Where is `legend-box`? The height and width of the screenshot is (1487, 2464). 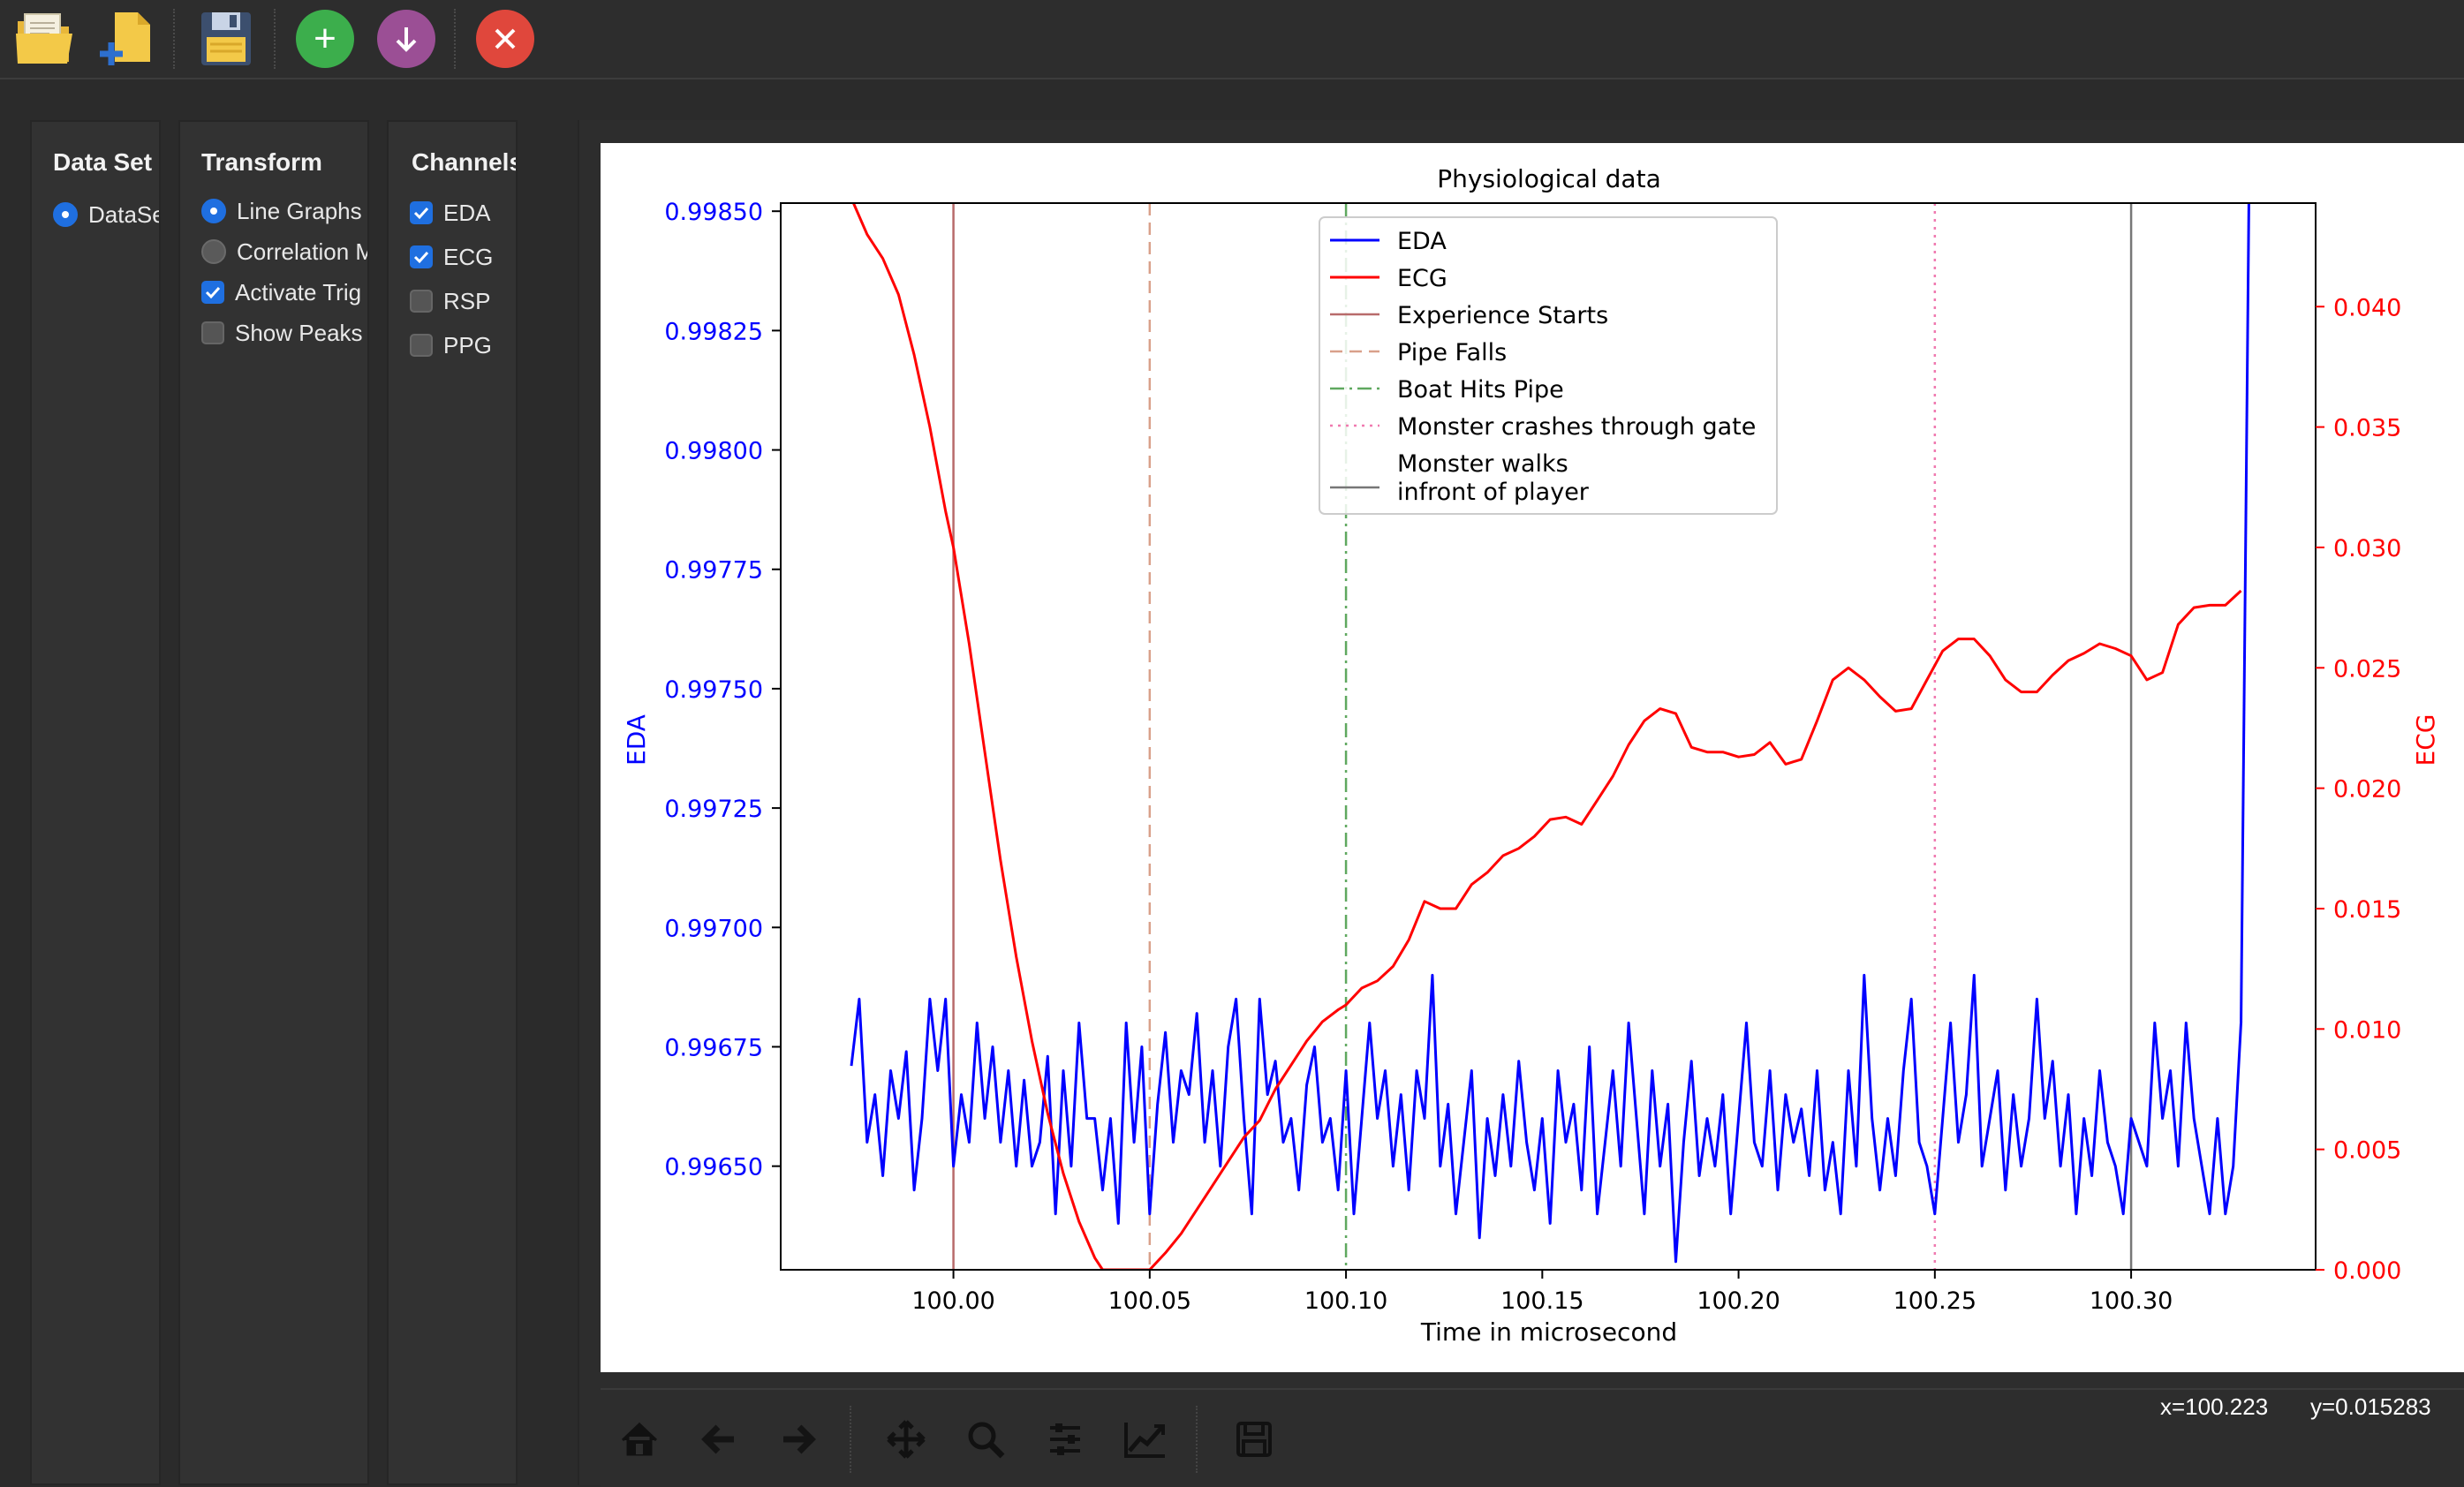 legend-box is located at coordinates (1548, 366).